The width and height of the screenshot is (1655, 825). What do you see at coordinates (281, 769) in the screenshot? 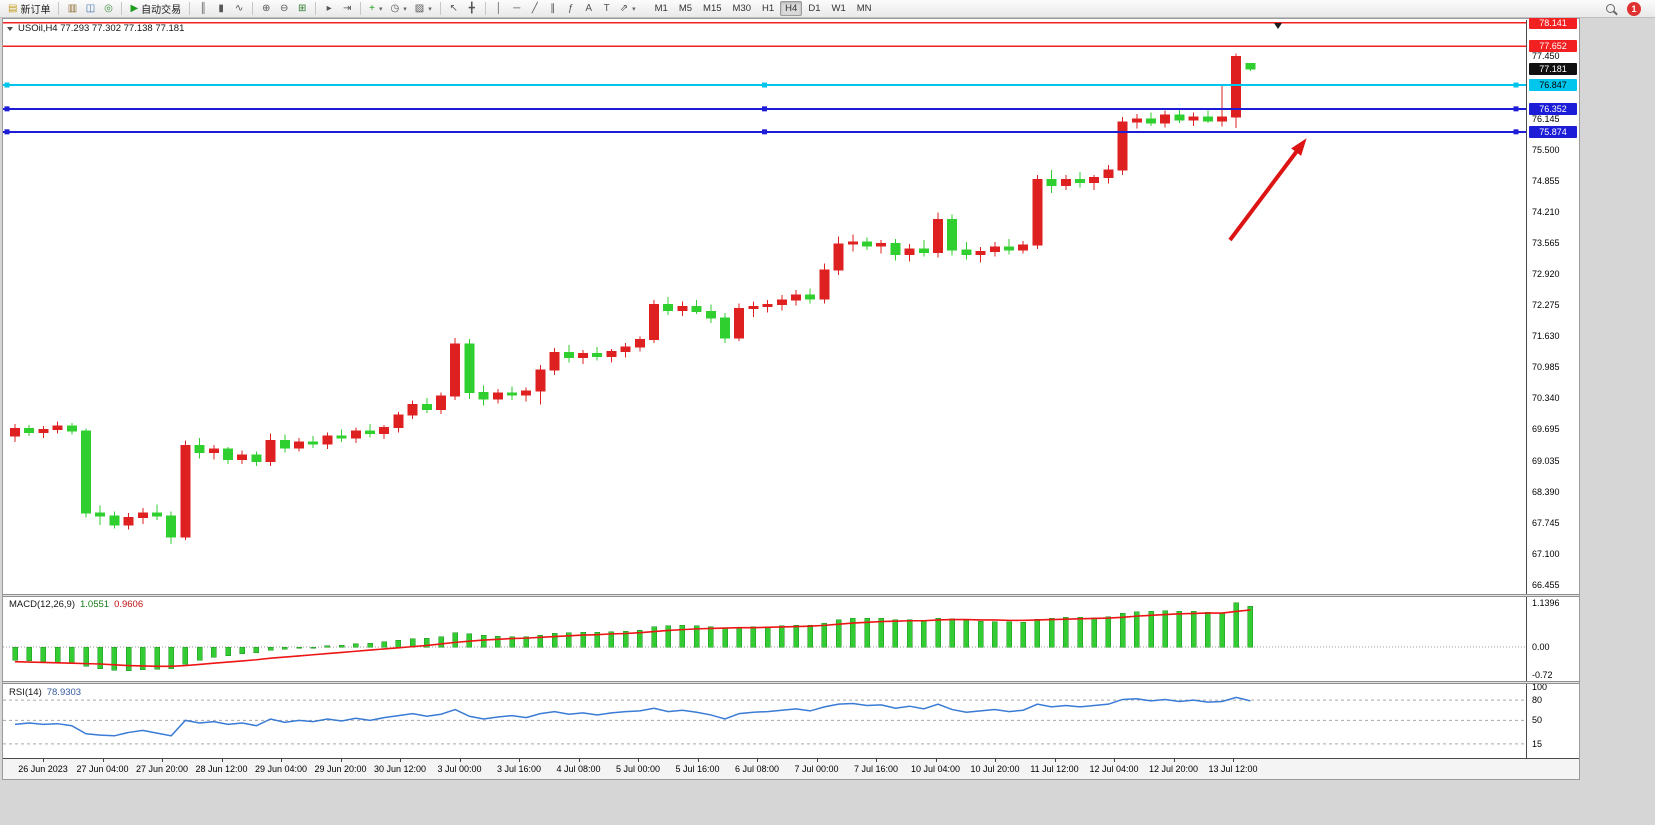
I see `time-label: 29 Jun 04:00` at bounding box center [281, 769].